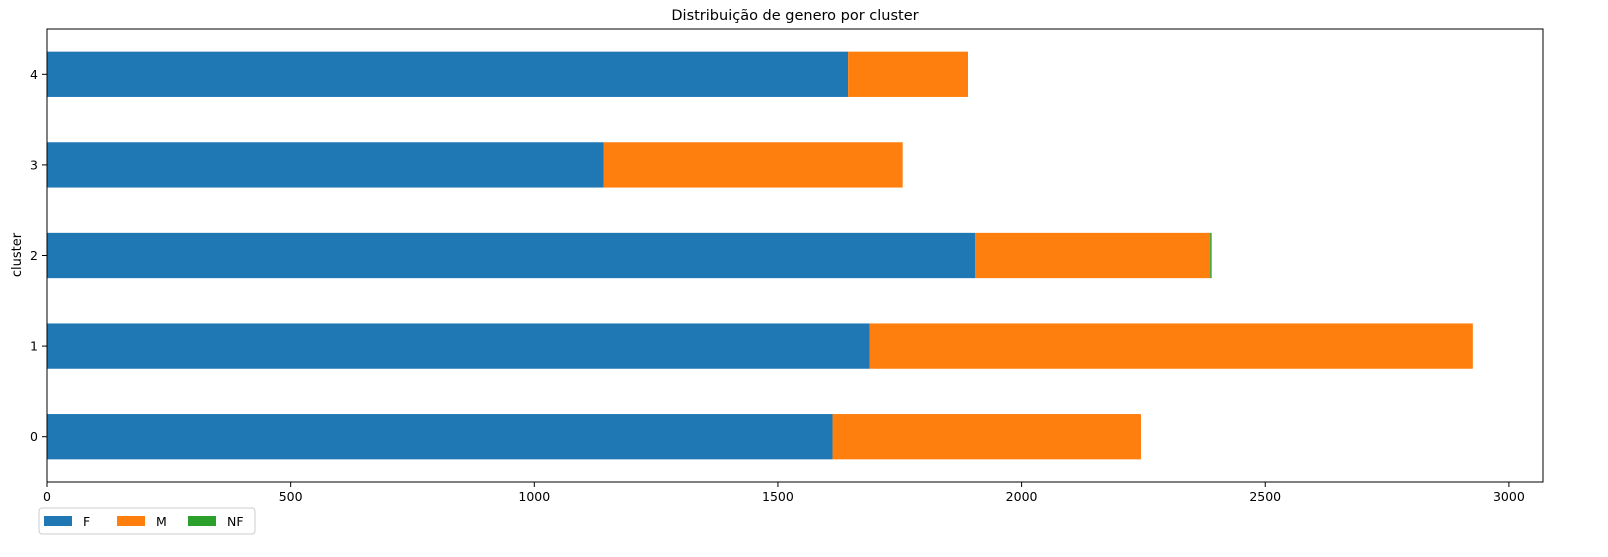 Image resolution: width=1608 pixels, height=557 pixels. What do you see at coordinates (47, 496) in the screenshot?
I see `x-tick-label: 0` at bounding box center [47, 496].